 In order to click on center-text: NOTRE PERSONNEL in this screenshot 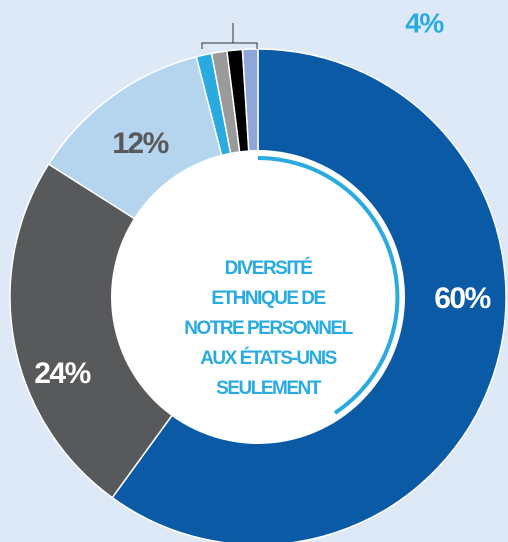, I will do `click(268, 328)`.